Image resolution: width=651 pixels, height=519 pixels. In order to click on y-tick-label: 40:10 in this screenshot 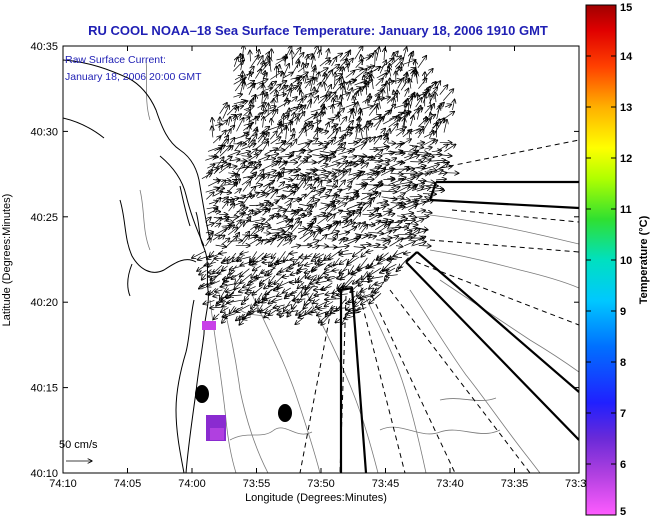, I will do `click(44, 474)`.